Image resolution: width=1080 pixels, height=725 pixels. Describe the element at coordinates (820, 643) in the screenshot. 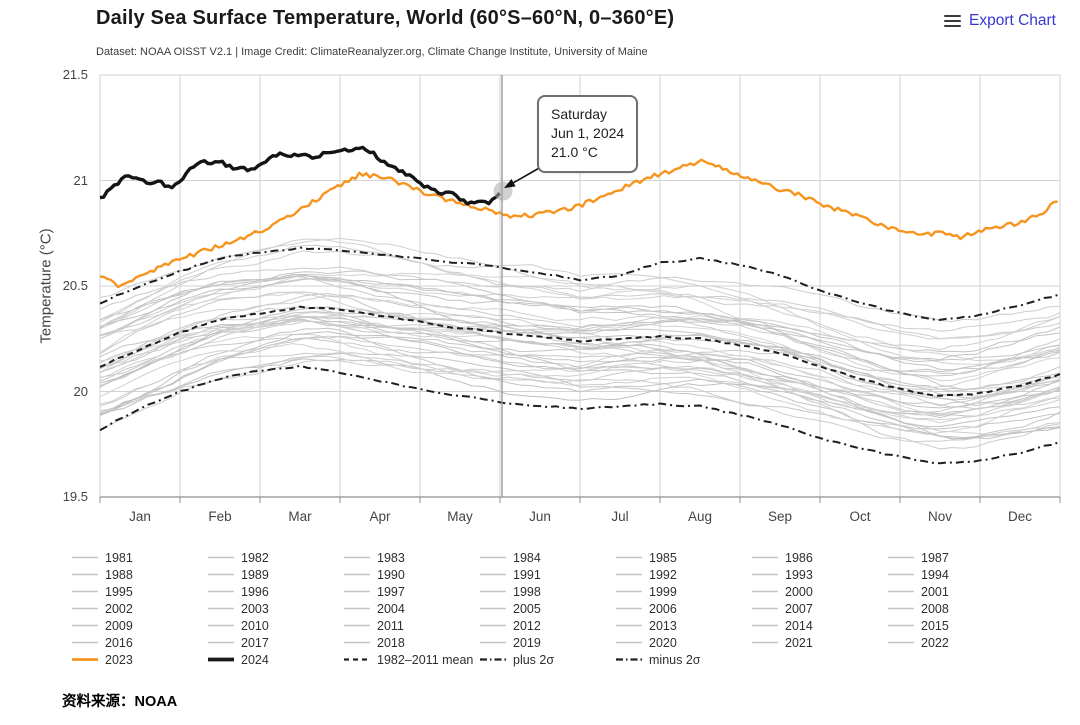

I see `legend-item-2021: 2021` at that location.